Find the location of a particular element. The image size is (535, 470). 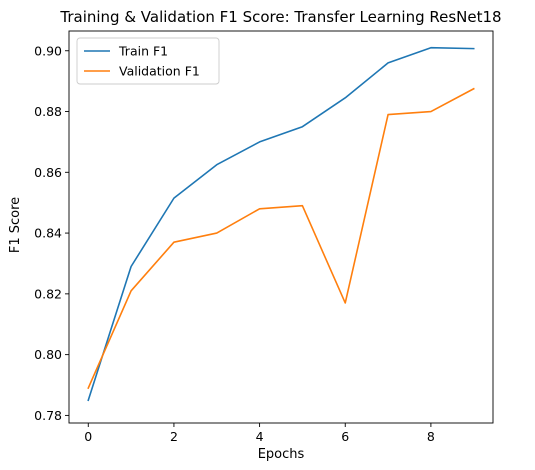

legend-box is located at coordinates (148, 61).